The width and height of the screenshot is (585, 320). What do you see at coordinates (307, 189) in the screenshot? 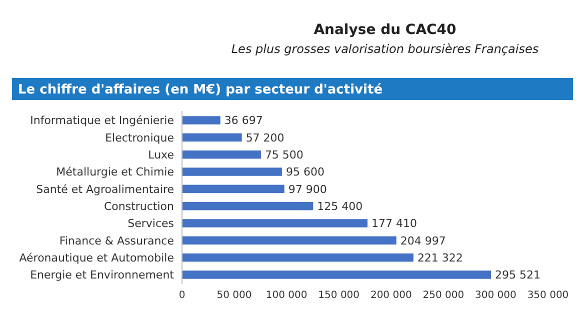
I see `data-label: 97 900` at bounding box center [307, 189].